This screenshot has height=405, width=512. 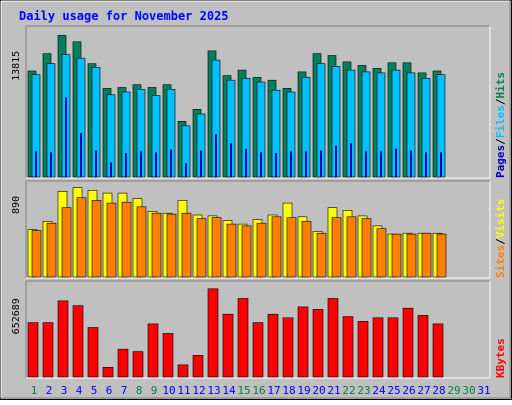 I want to click on day-label-14: 14, so click(x=229, y=390).